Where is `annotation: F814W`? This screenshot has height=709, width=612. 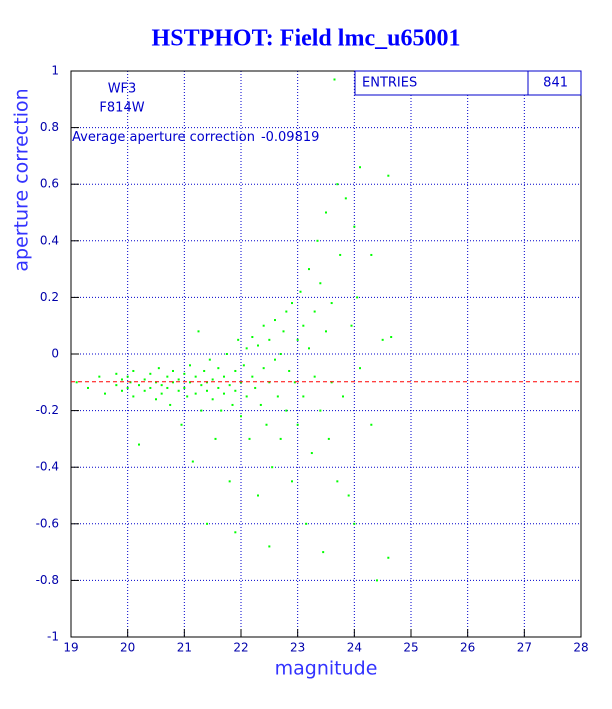
annotation: F814W is located at coordinates (121, 108).